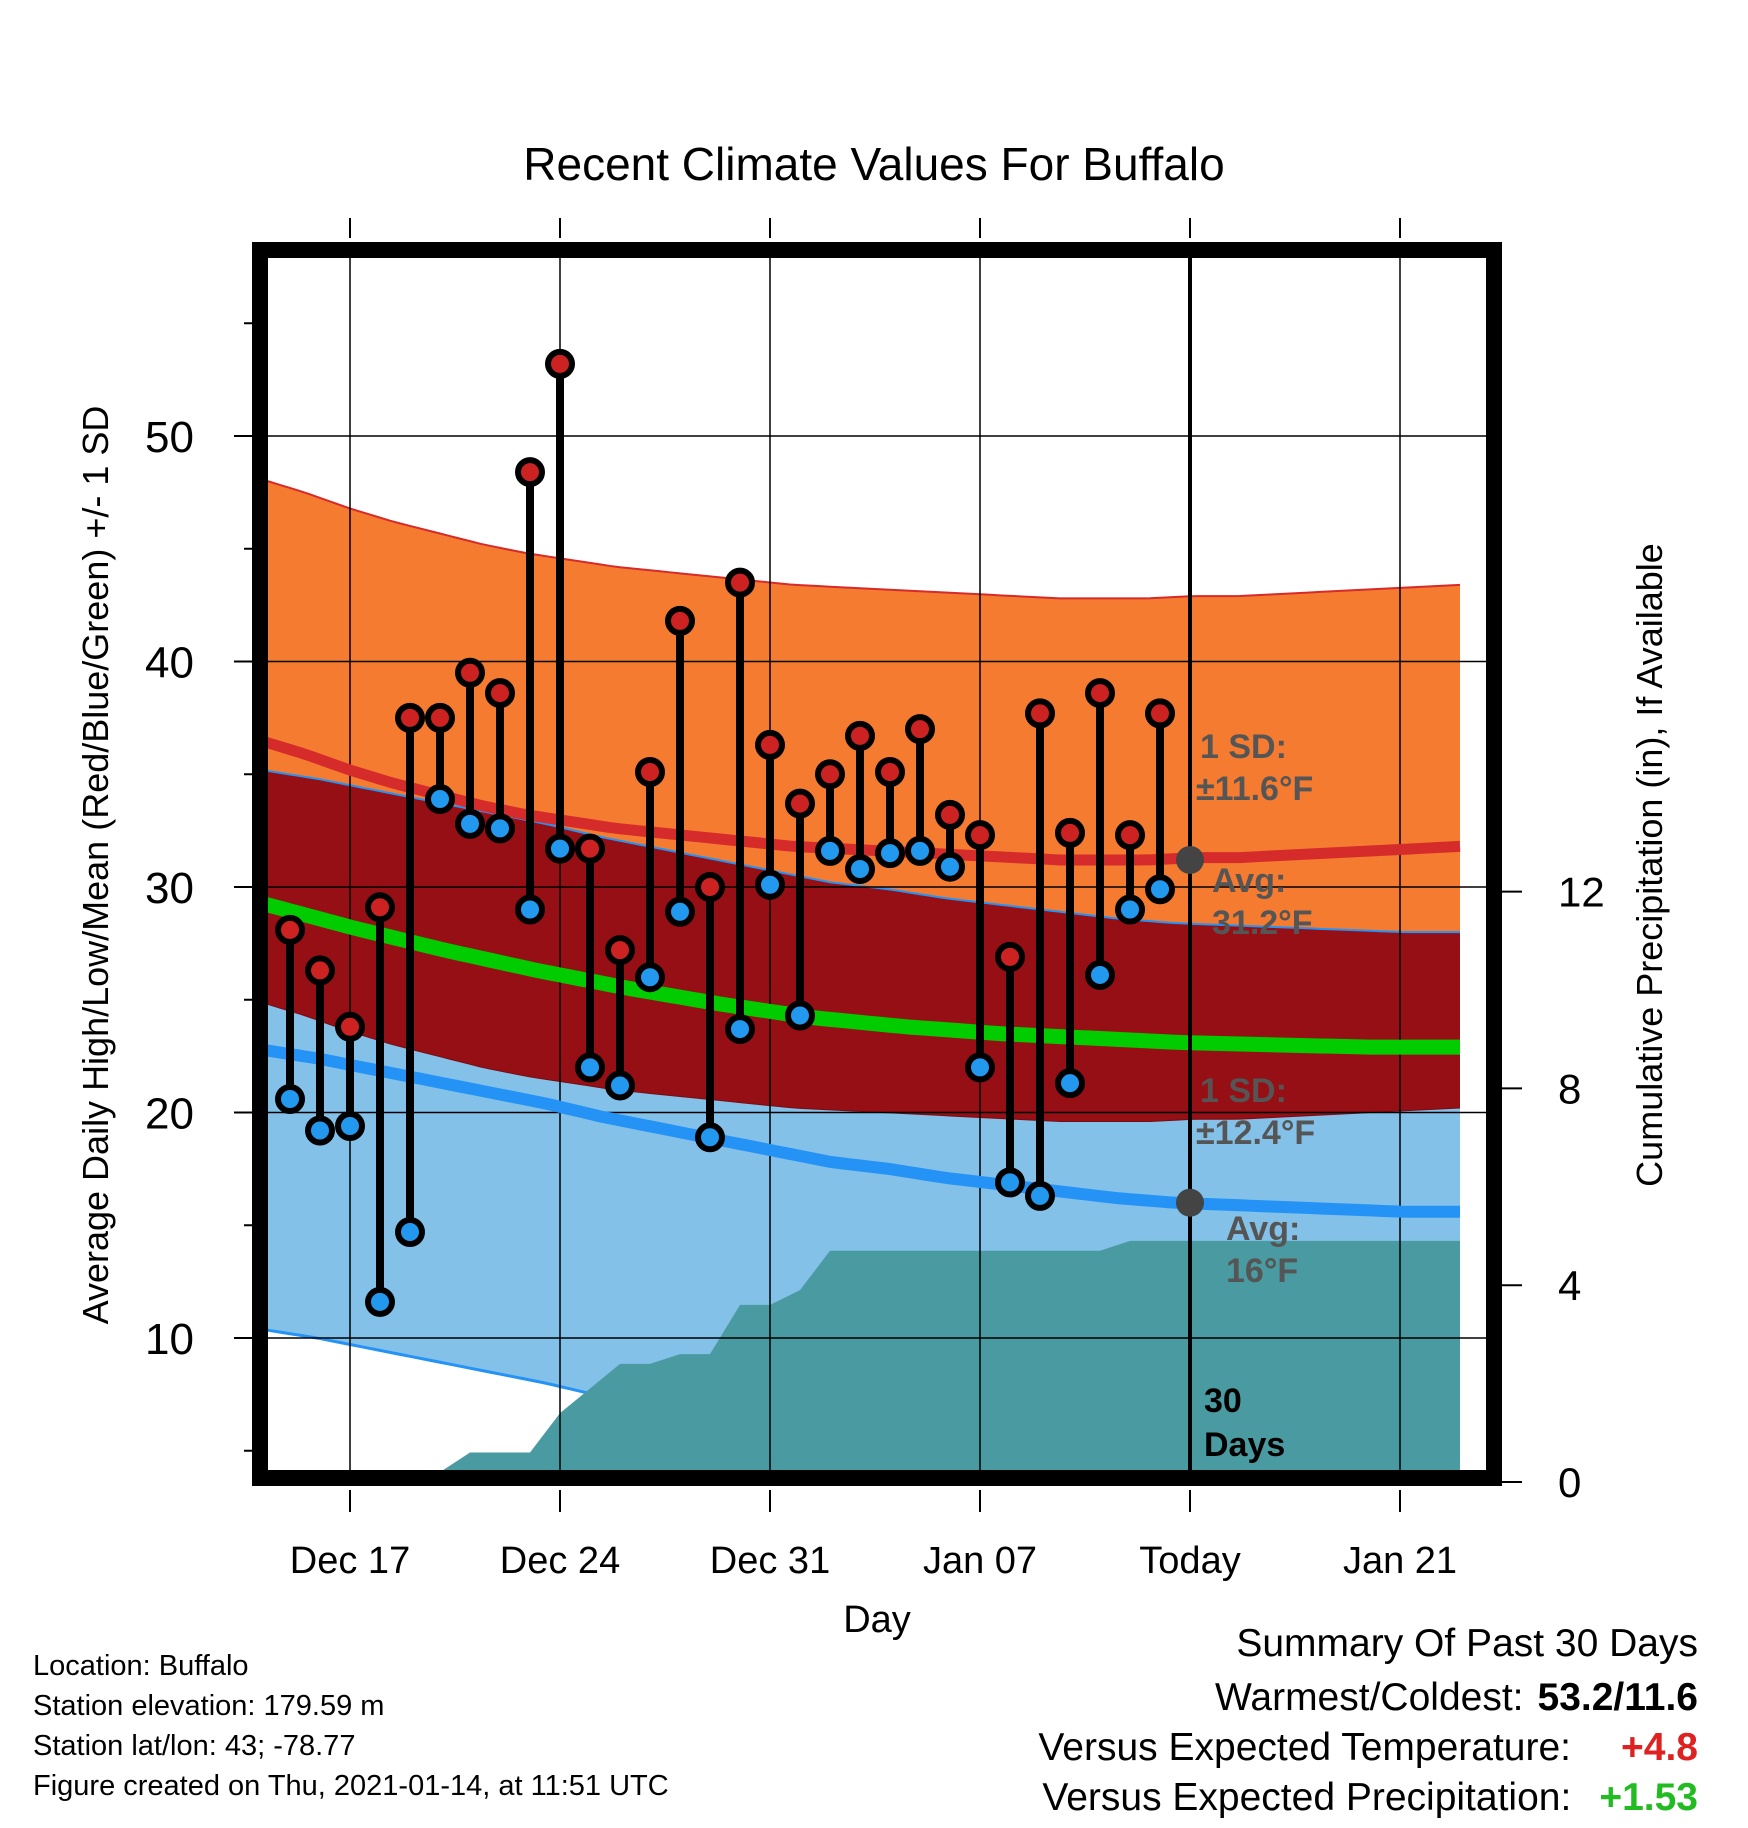  What do you see at coordinates (1243, 1091) in the screenshot?
I see `low-sd-label: 1 SD:` at bounding box center [1243, 1091].